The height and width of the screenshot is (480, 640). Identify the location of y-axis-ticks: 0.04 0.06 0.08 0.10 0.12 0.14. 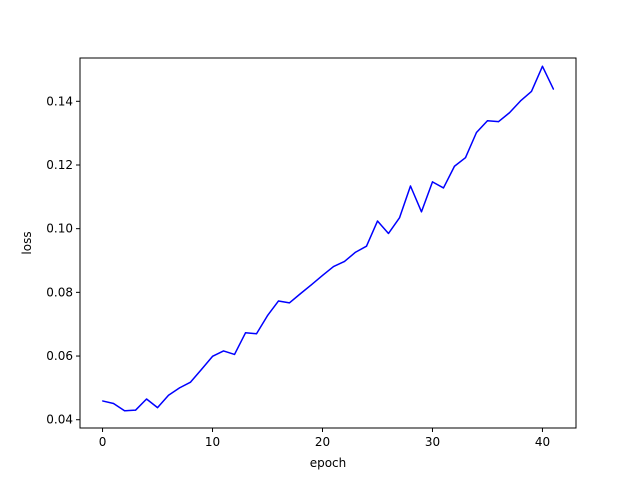
(63, 260).